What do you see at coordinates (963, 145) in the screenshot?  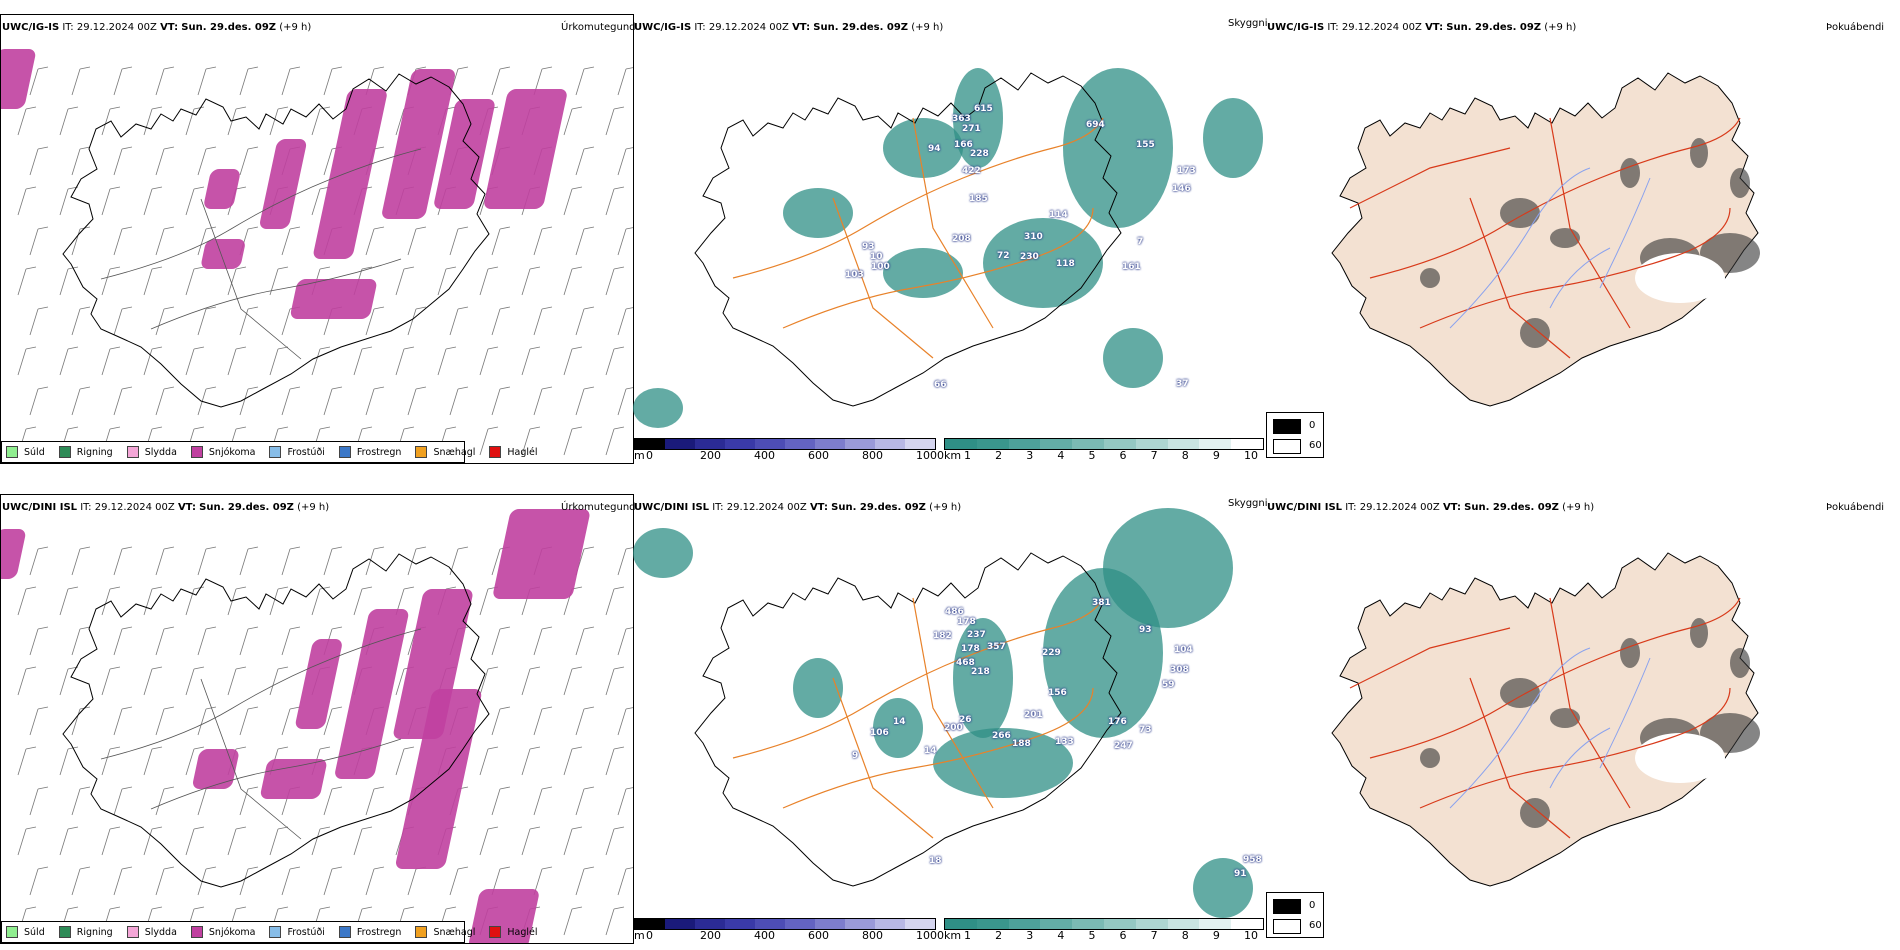 I see `visibility-value-label: 166` at bounding box center [963, 145].